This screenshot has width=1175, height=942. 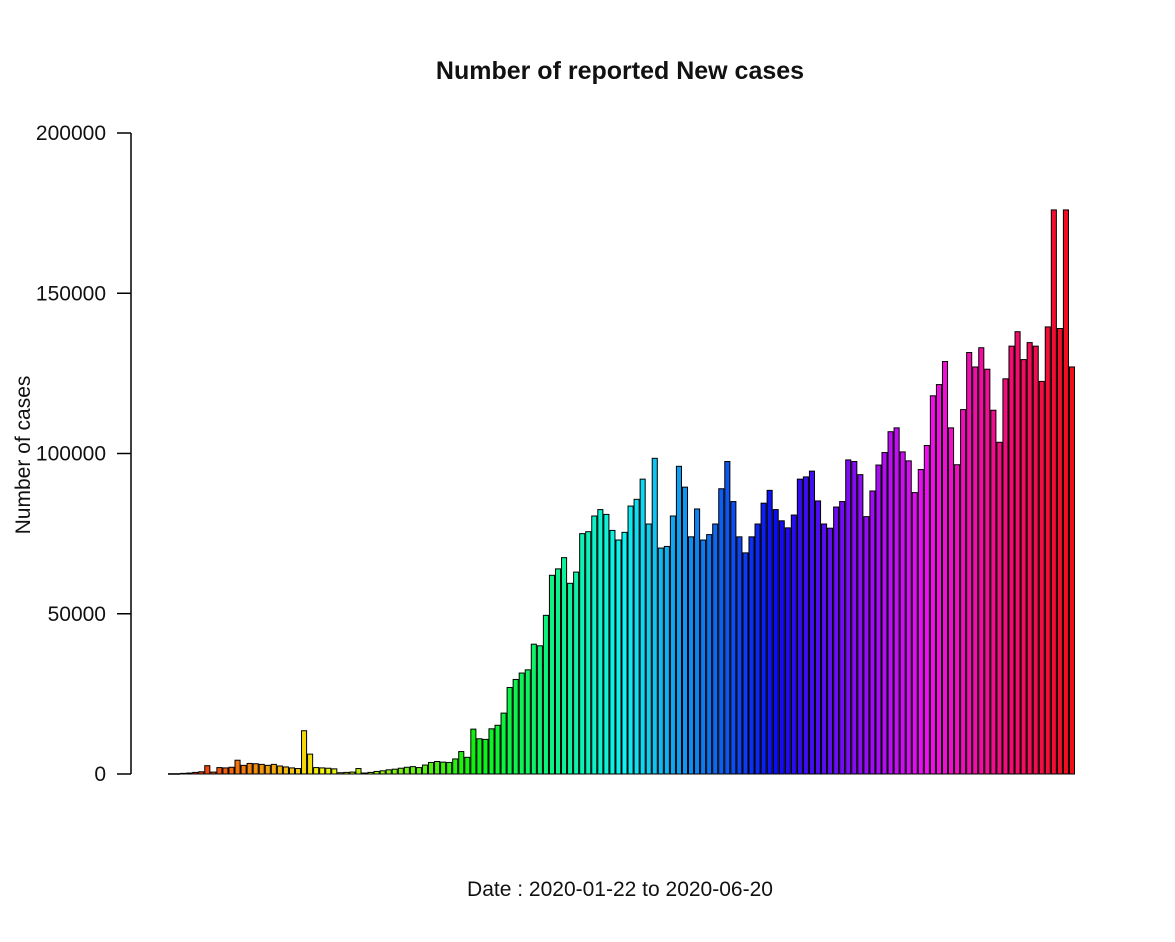 What do you see at coordinates (77, 614) in the screenshot?
I see `y-tick-label: 50000` at bounding box center [77, 614].